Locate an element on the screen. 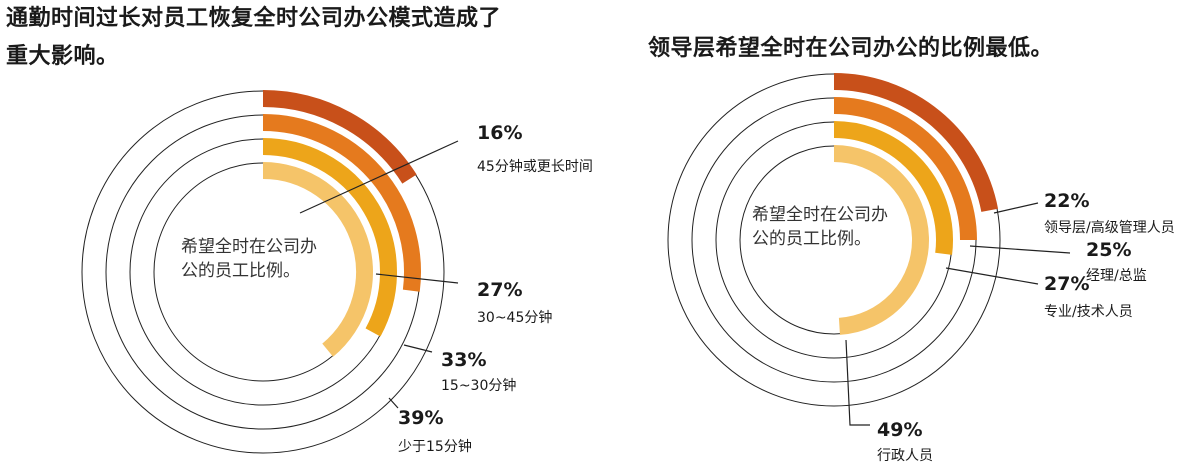 This screenshot has width=1200, height=465. chart-title-commute: 通勤时间过长对员工恢复全时公司办公模式造成了重大影响。 is located at coordinates (254, 37).